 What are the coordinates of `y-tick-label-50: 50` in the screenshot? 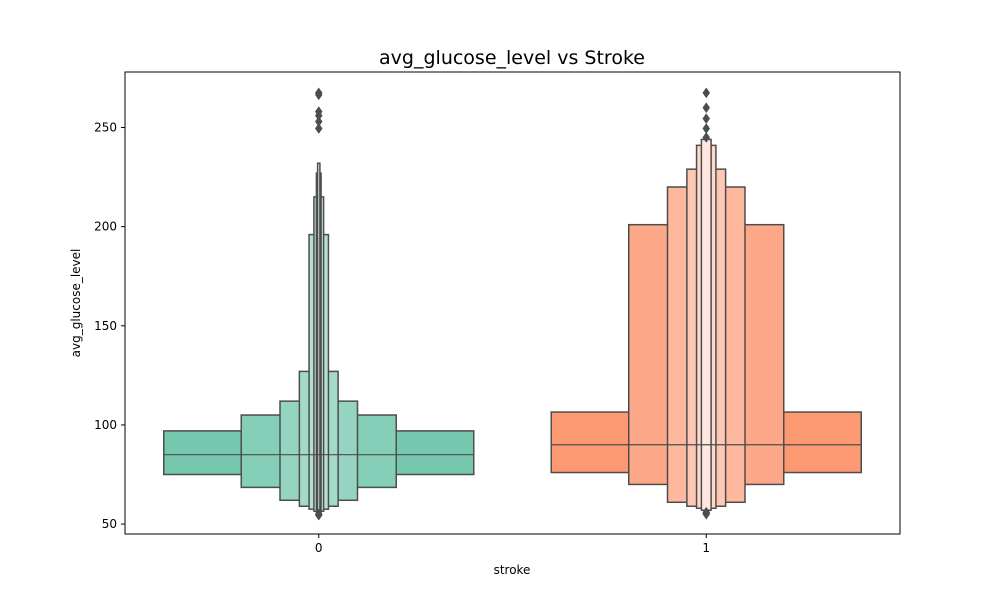 It's located at (109, 524).